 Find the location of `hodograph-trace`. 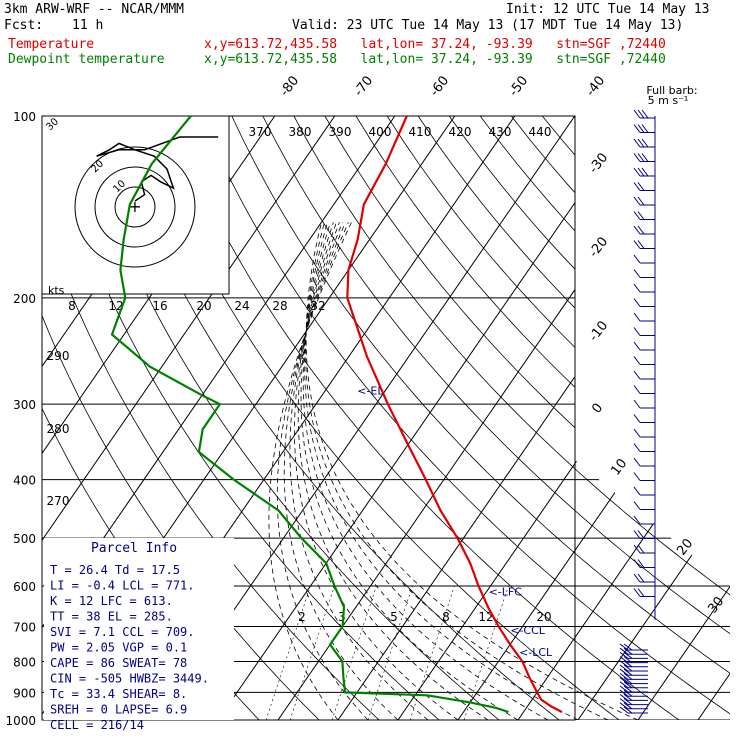

hodograph-trace is located at coordinates (157, 169).